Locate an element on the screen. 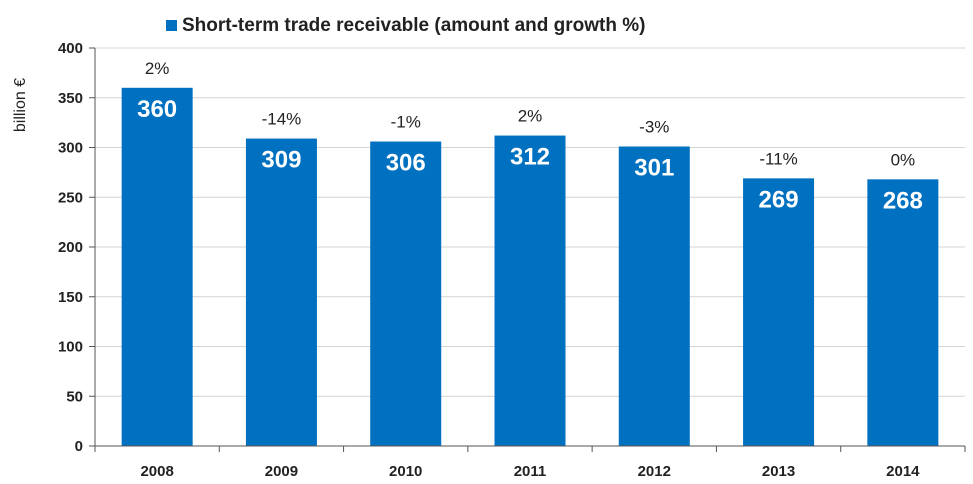 This screenshot has width=973, height=484. bar-2013 is located at coordinates (779, 312).